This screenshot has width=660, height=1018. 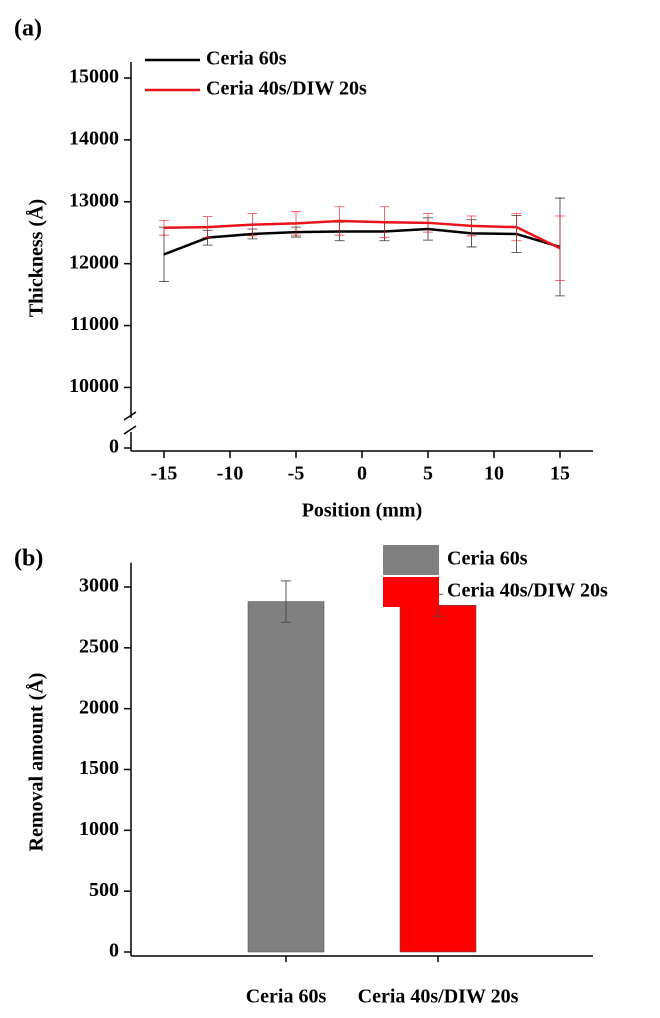 I want to click on x-tick-label: Ceria 60s, so click(x=286, y=997).